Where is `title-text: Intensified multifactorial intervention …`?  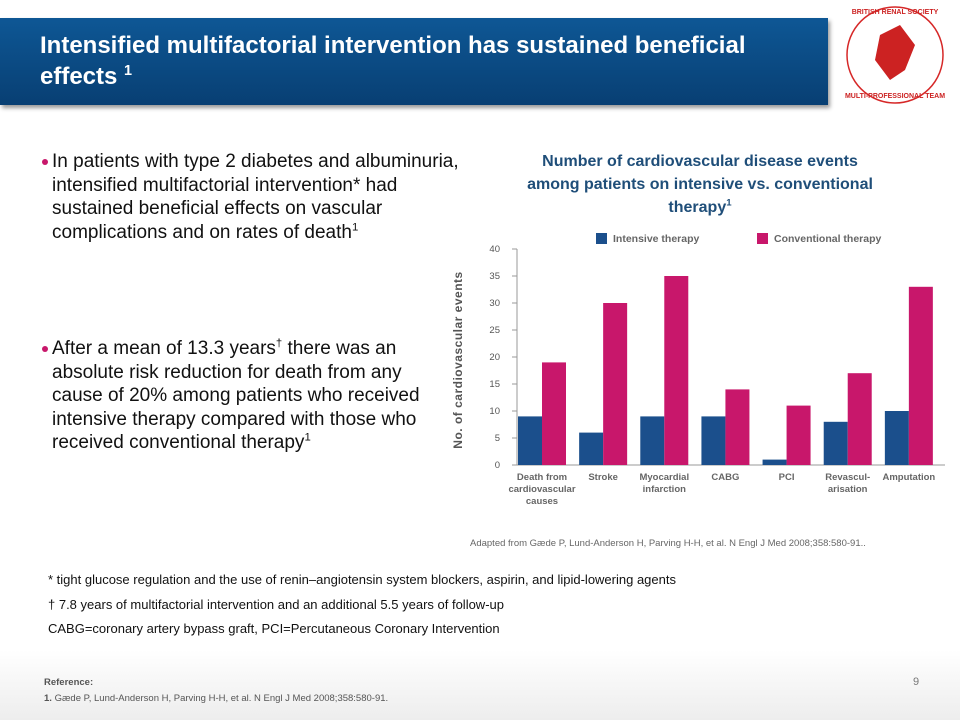 title-text: Intensified multifactorial intervention … is located at coordinates (393, 61).